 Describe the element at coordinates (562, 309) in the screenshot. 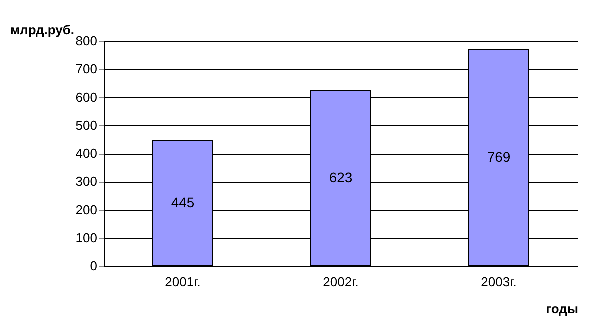

I see `x-axis-title: годы` at that location.